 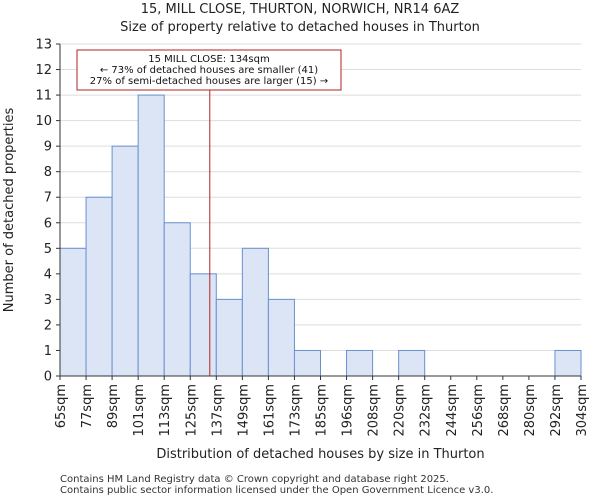 I want to click on y-tick-label: 11, so click(x=43, y=96).